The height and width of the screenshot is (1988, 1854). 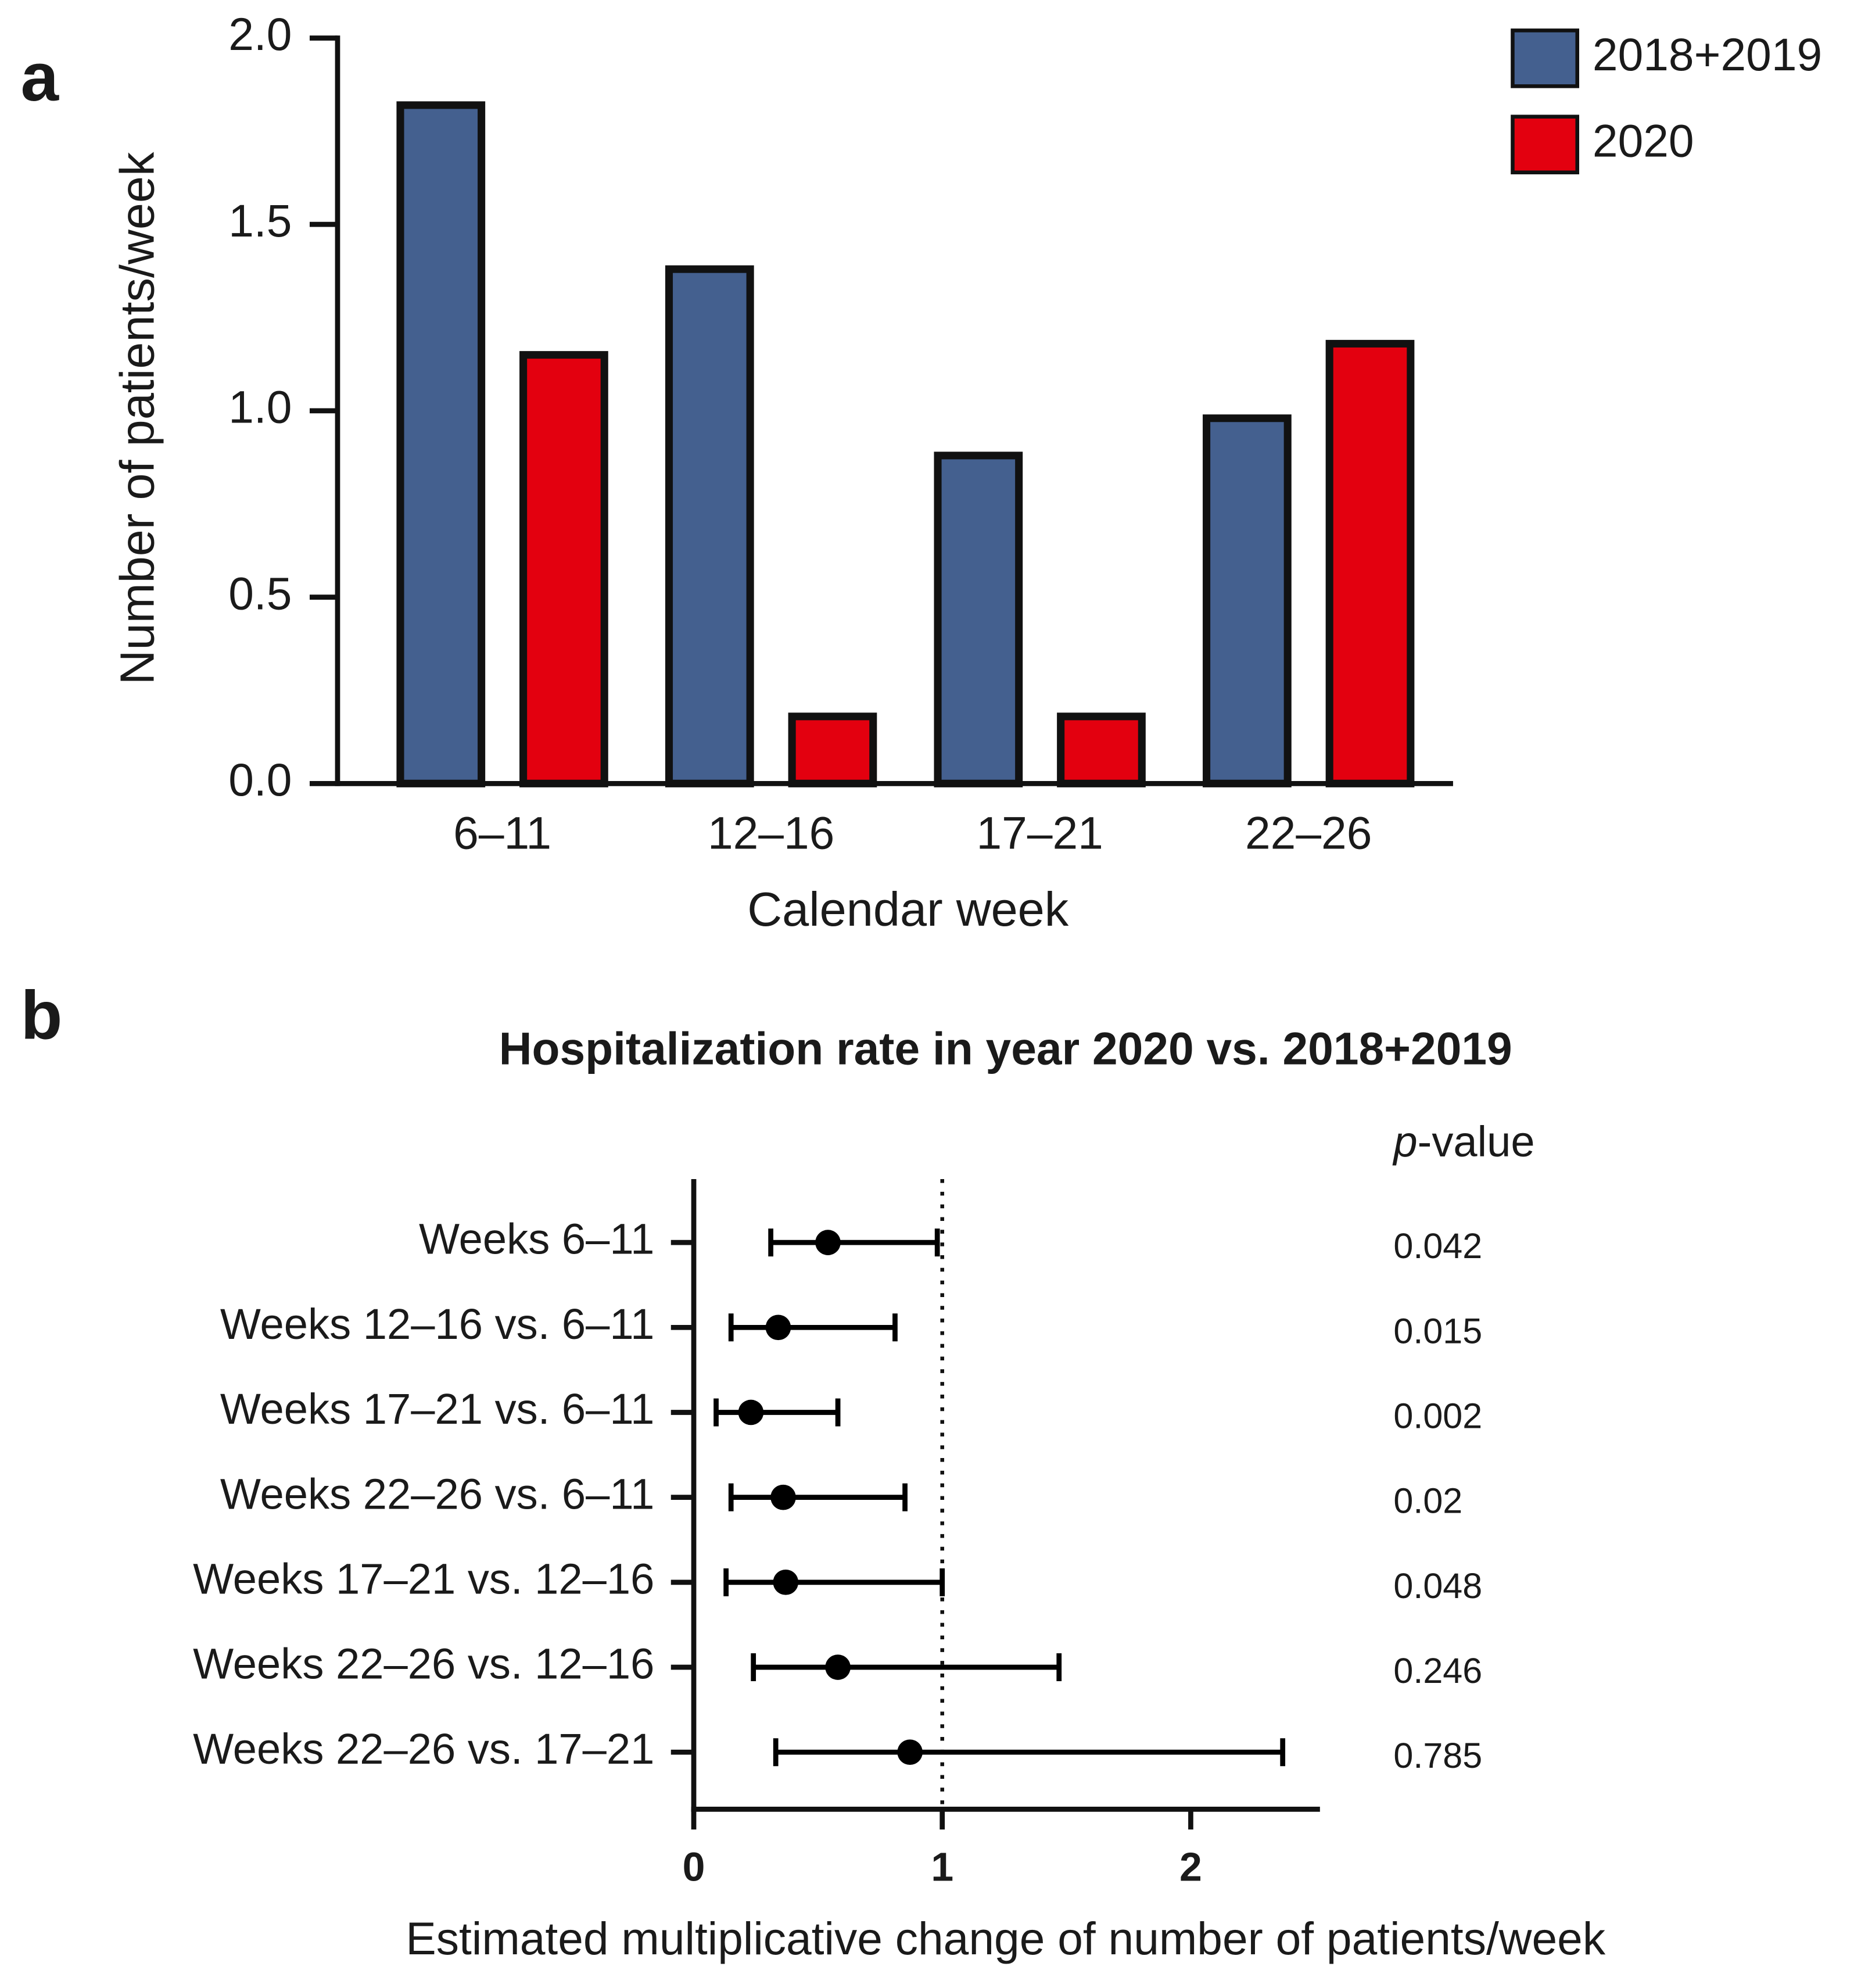 What do you see at coordinates (260, 220) in the screenshot?
I see `y-tick-label: 1.5` at bounding box center [260, 220].